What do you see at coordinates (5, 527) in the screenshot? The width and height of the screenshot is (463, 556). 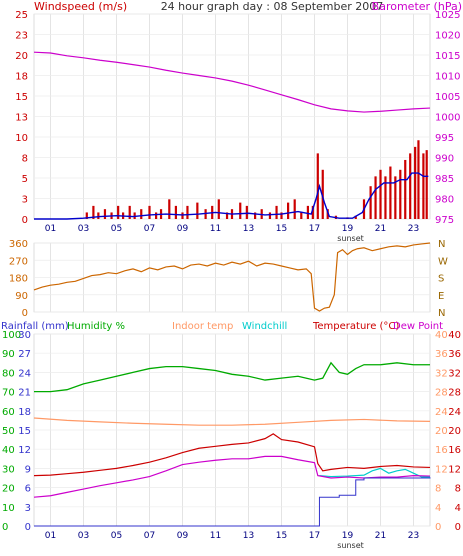 I see `humidity-tick-label: 0` at bounding box center [5, 527].